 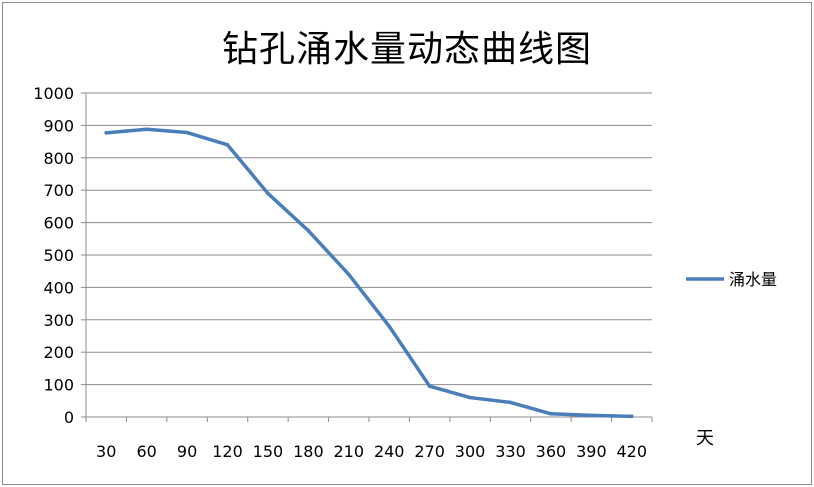 I want to click on y-tick-label: 1000, so click(x=53, y=93).